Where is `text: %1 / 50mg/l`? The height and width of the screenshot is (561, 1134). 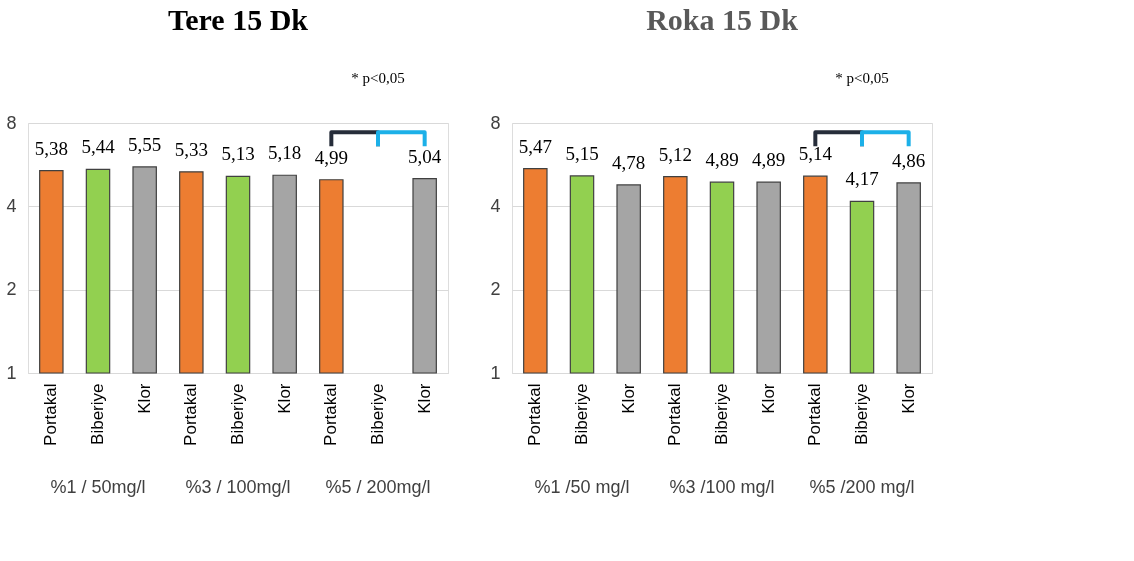
text: %1 / 50mg/l is located at coordinates (98, 487).